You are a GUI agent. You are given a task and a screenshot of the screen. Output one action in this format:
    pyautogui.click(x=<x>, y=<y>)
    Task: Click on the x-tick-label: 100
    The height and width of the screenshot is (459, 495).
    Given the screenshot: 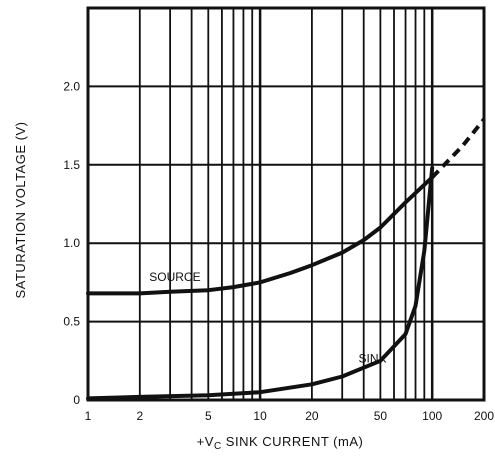 What is the action you would take?
    pyautogui.click(x=432, y=416)
    